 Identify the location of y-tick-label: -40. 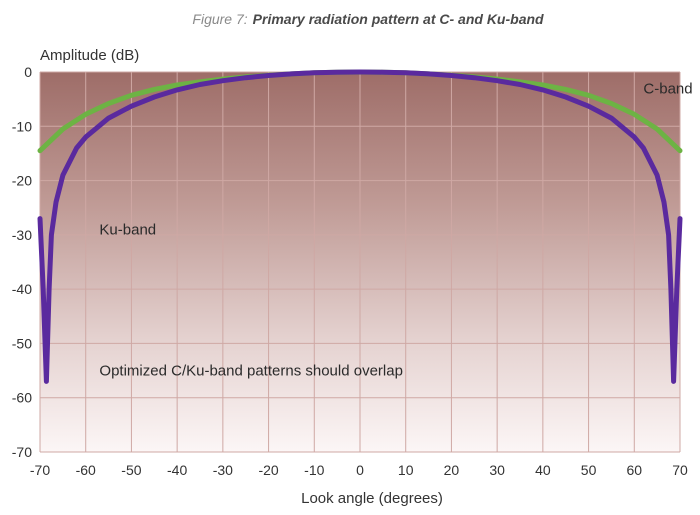
(22, 289).